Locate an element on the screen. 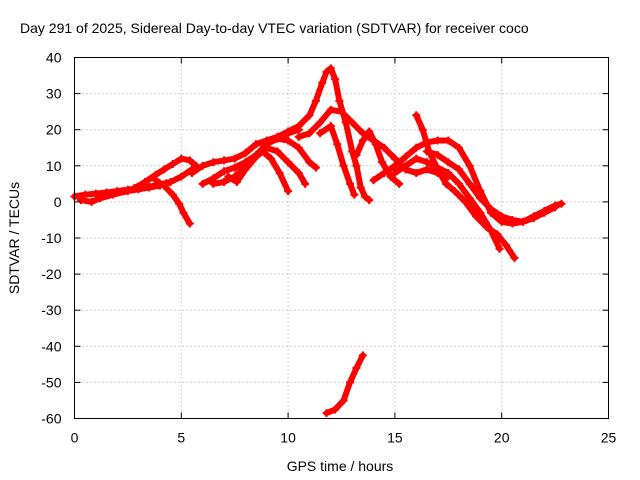  y-tick-label: -60 is located at coordinates (51, 419).